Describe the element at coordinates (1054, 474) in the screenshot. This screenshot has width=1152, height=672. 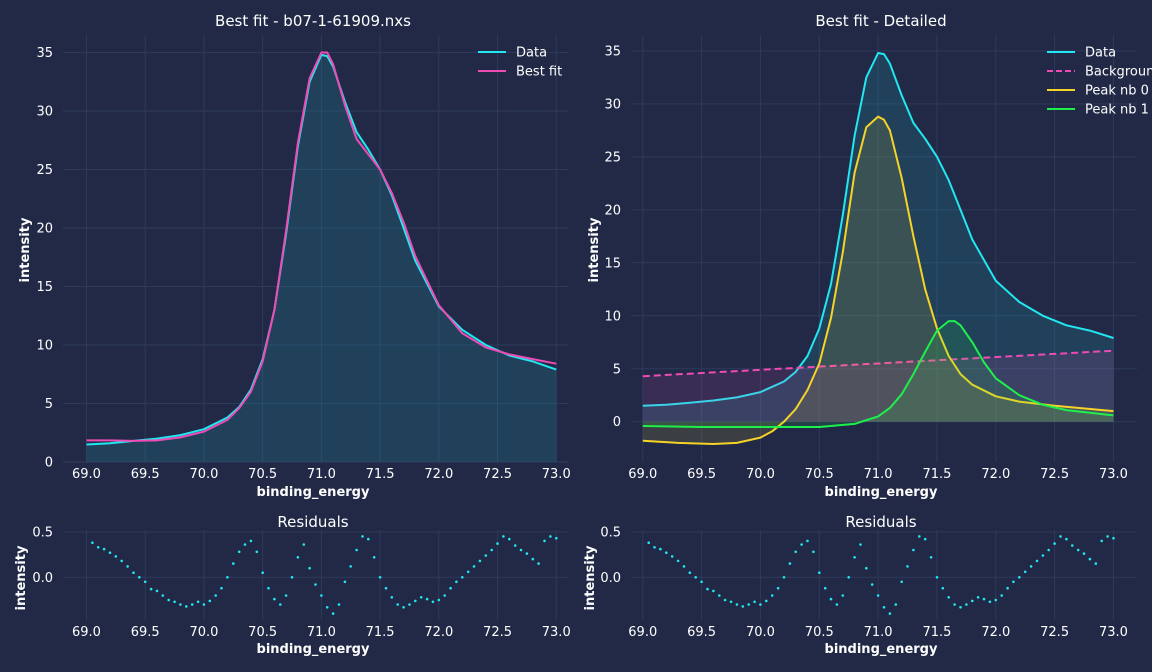
I see `x-tick-label: 72.5` at that location.